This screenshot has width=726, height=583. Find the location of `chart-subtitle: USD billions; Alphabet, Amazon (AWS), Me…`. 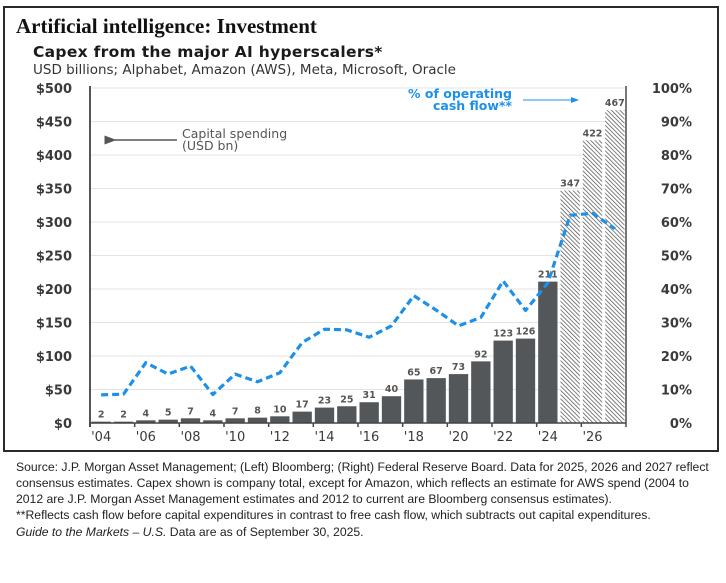

chart-subtitle: USD billions; Alphabet, Amazon (AWS), Me… is located at coordinates (244, 70).